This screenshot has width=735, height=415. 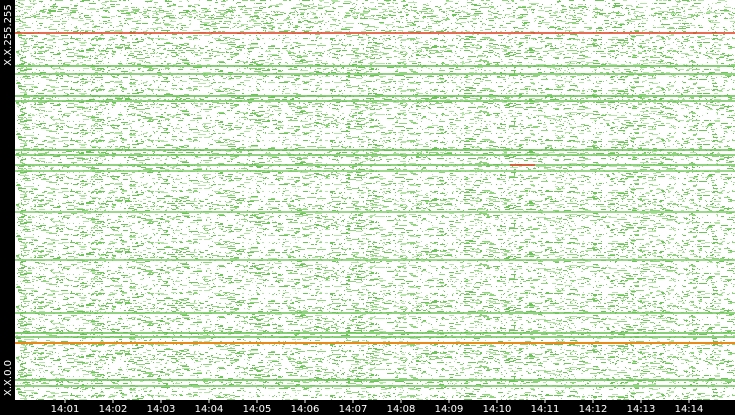 I want to click on y-axis-strip, so click(x=7, y=207).